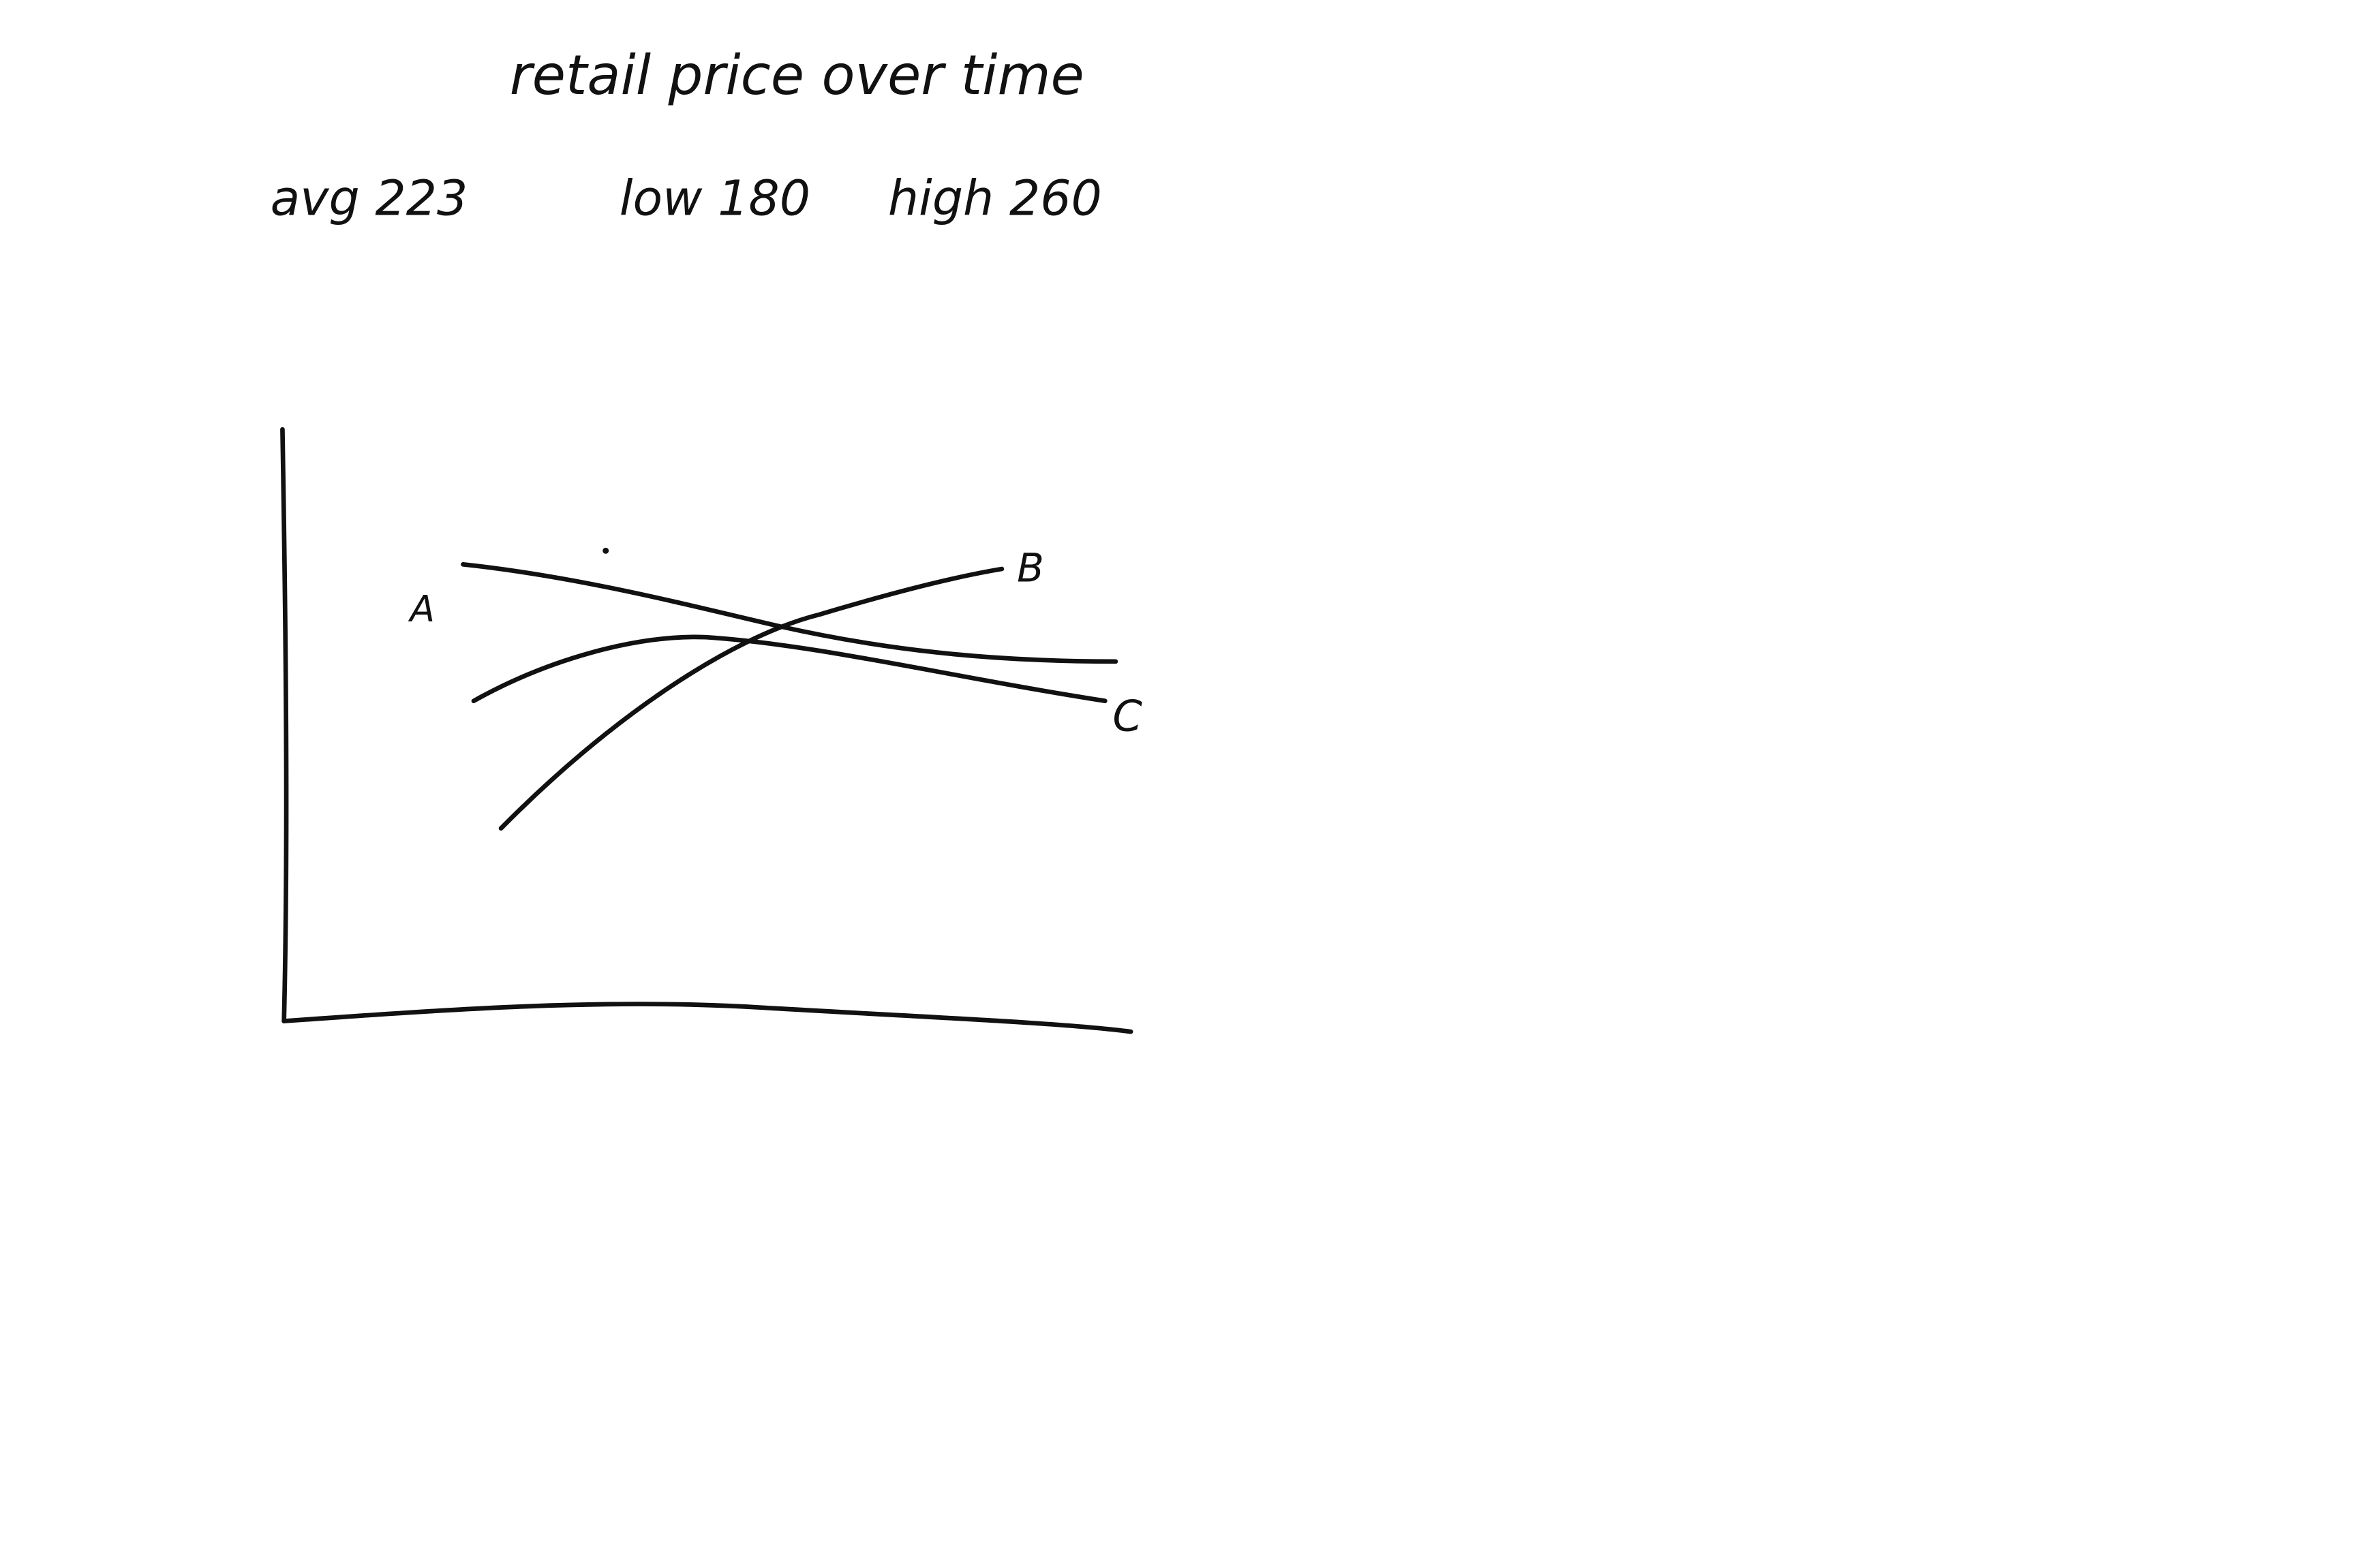 The width and height of the screenshot is (2380, 1546). Describe the element at coordinates (995, 198) in the screenshot. I see `stat-high: high 260` at that location.